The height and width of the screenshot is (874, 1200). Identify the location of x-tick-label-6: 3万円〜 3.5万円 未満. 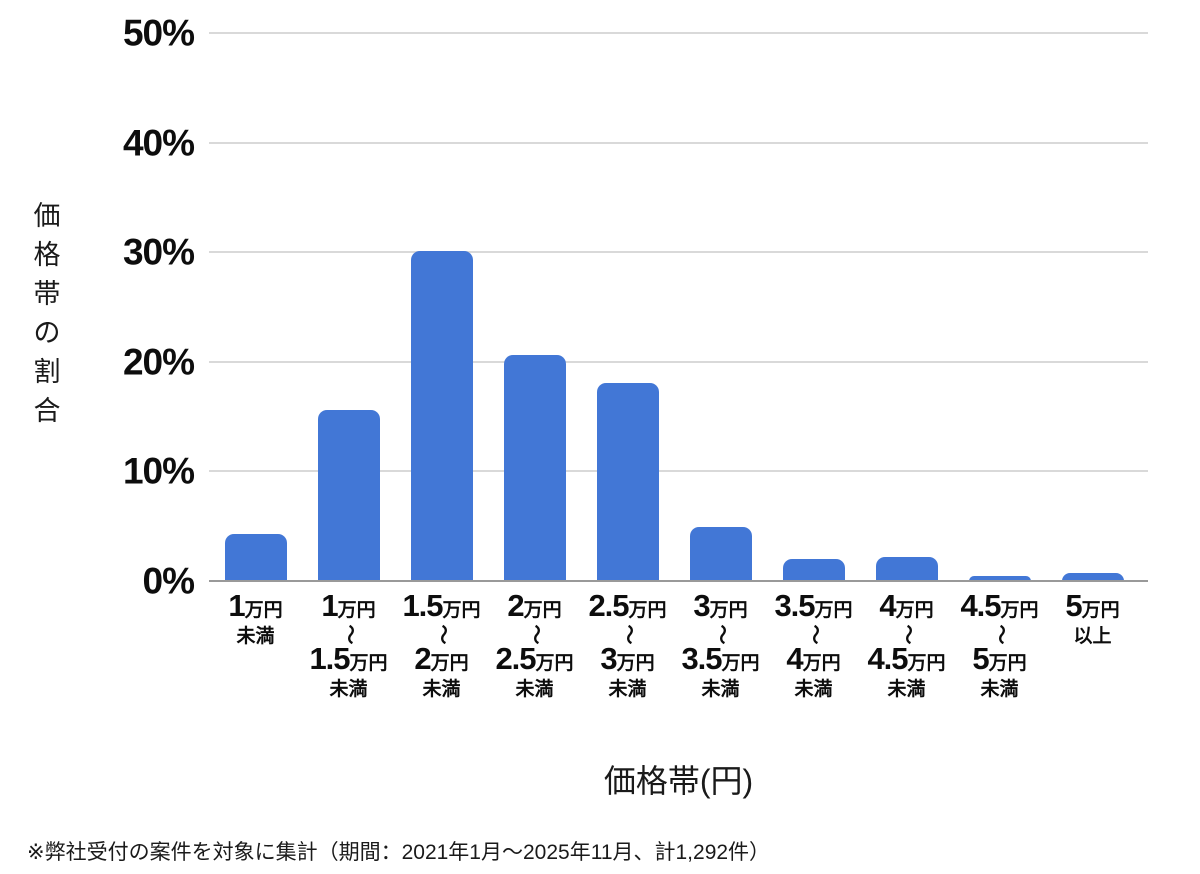
(720, 644).